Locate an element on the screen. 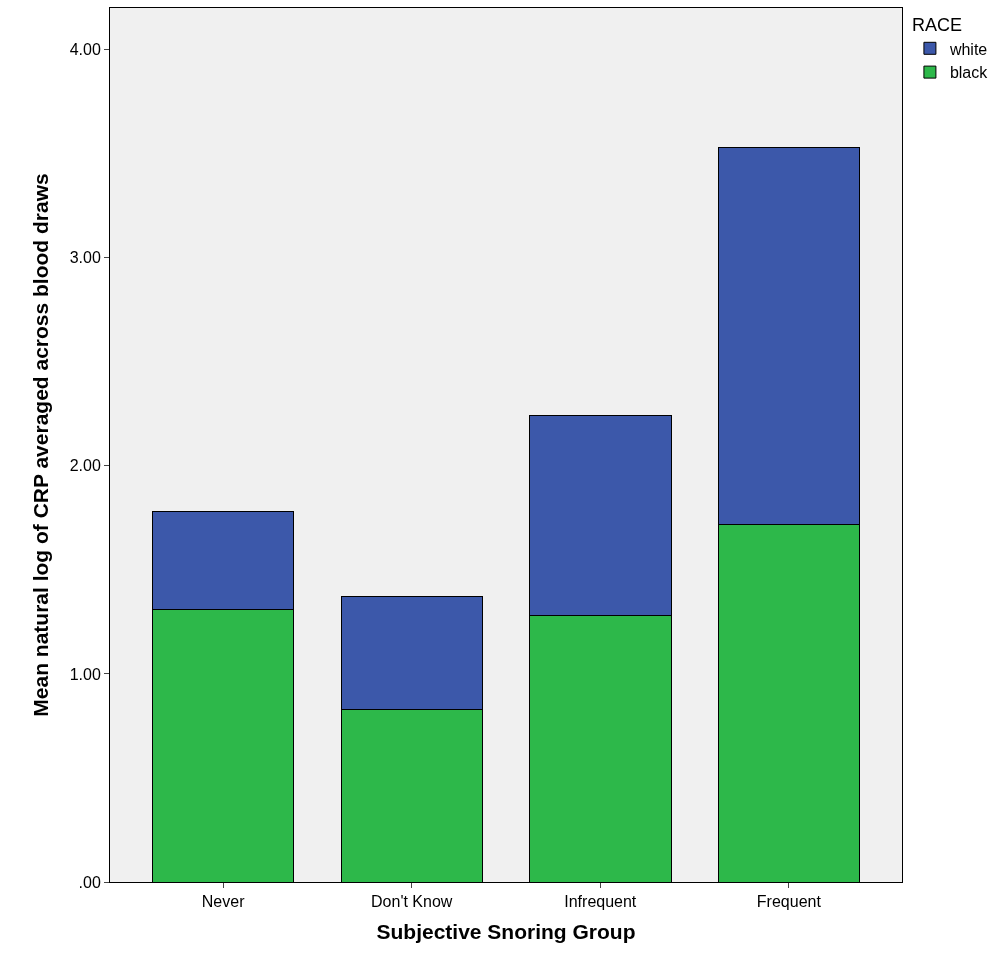 This screenshot has height=967, width=1002. y-tick-label: .00 is located at coordinates (89, 882).